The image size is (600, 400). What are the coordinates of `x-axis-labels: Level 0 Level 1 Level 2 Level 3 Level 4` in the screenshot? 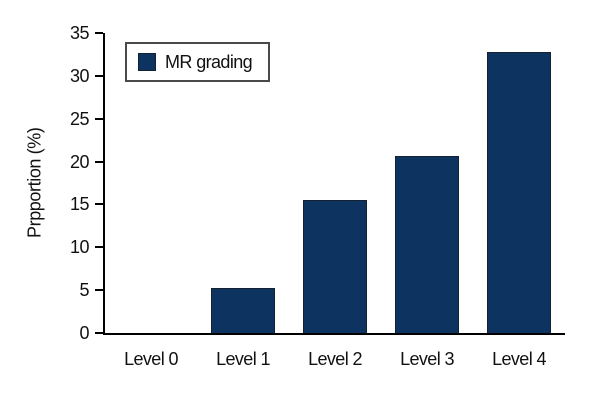 It's located at (335, 359).